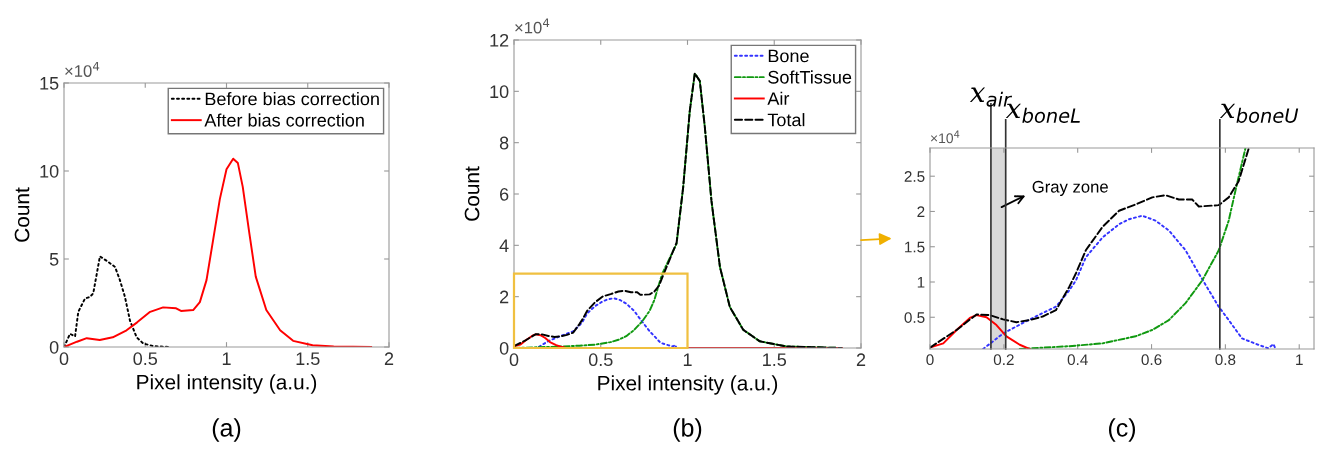  I want to click on ref-line-label: x$_{boneU}$, so click(1259, 113).